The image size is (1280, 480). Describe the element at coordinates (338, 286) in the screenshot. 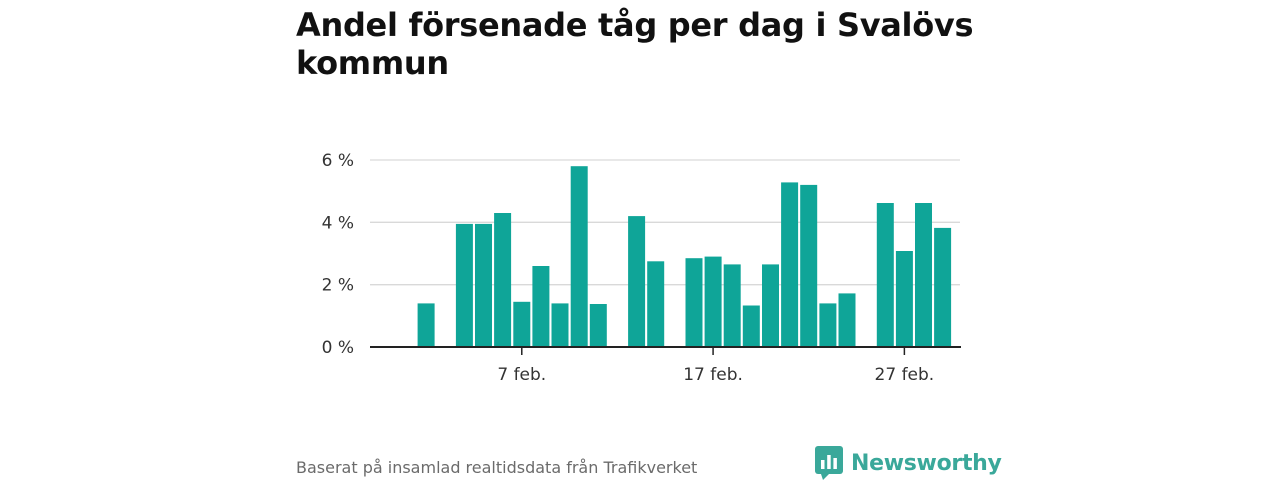

I see `y-tick-label: 2 %` at that location.